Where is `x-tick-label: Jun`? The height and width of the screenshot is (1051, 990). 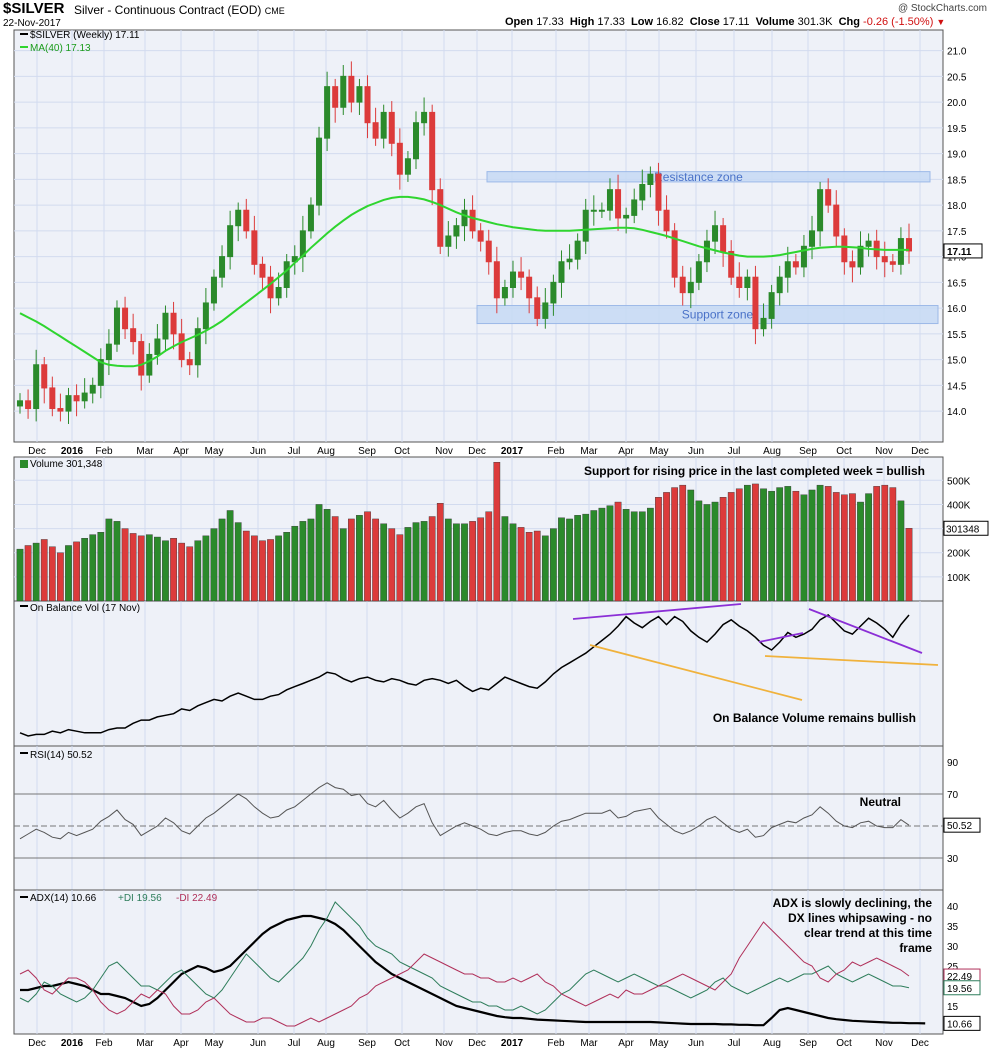 x-tick-label: Jun is located at coordinates (258, 451).